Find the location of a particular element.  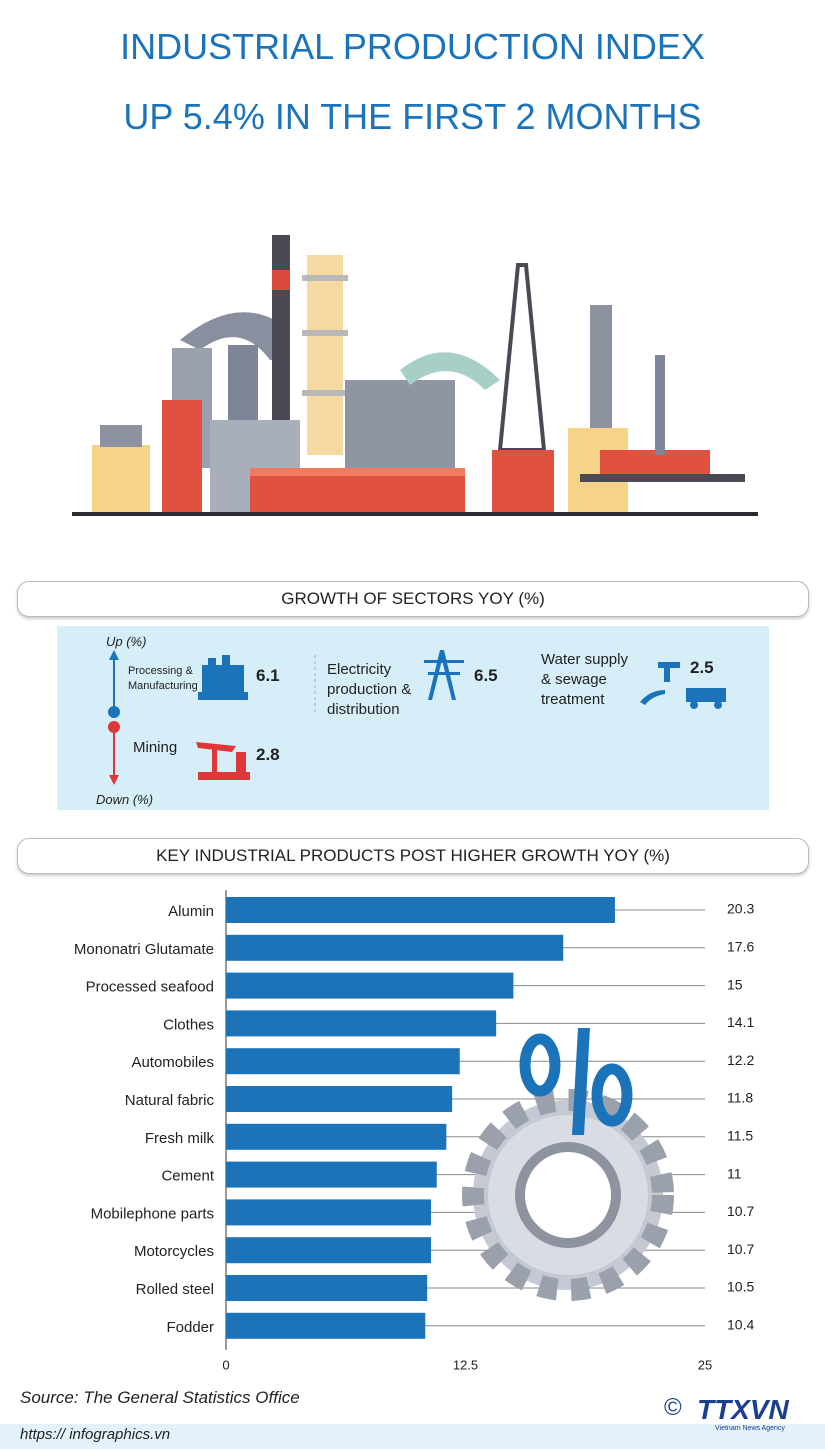

title-line-2: UP 5.4% IN THE FIRST 2 MONTHS is located at coordinates (412, 116).